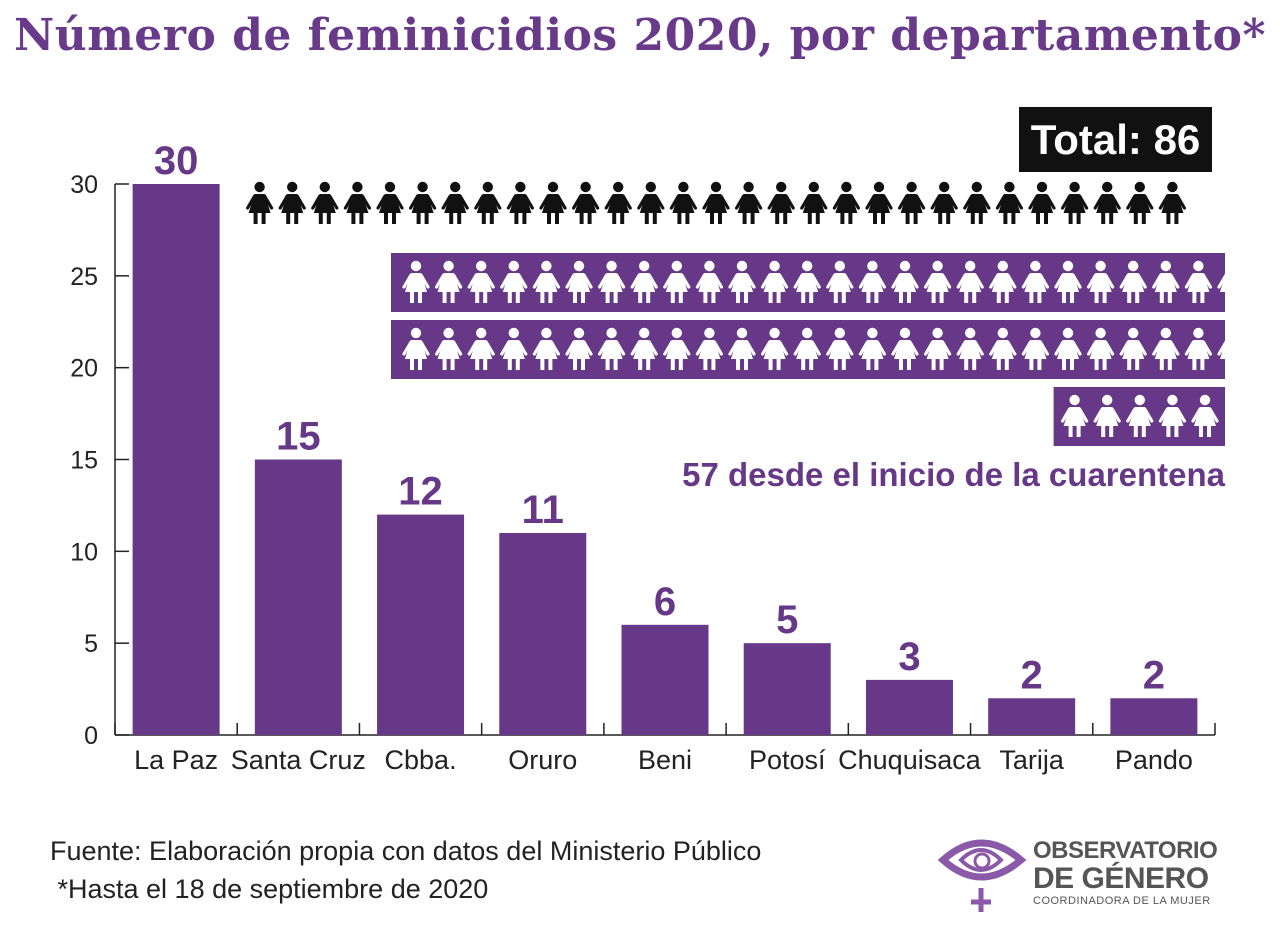 This screenshot has height=945, width=1280. What do you see at coordinates (787, 760) in the screenshot?
I see `category-label: Potosí` at bounding box center [787, 760].